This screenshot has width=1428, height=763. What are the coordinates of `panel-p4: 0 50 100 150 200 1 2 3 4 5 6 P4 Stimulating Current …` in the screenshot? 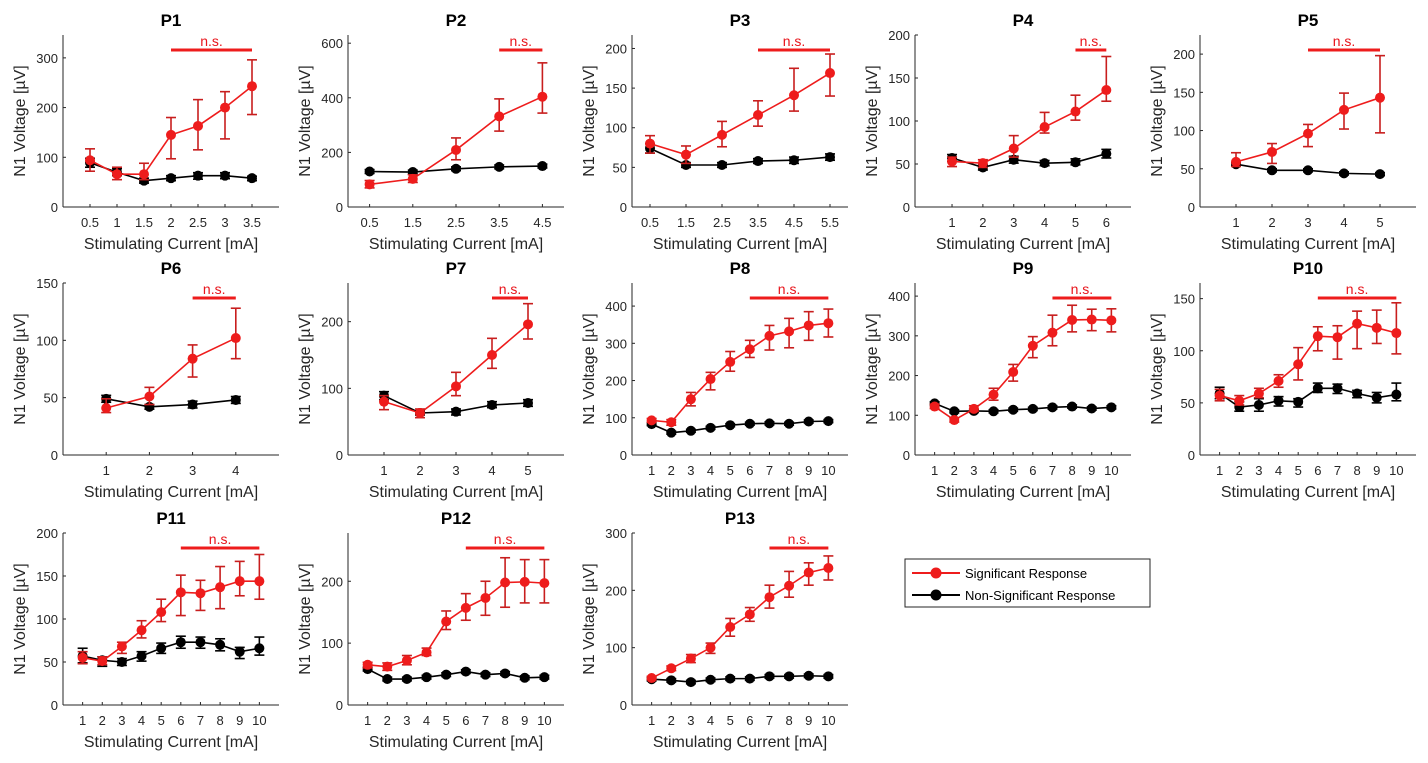 It's located at (997, 132).